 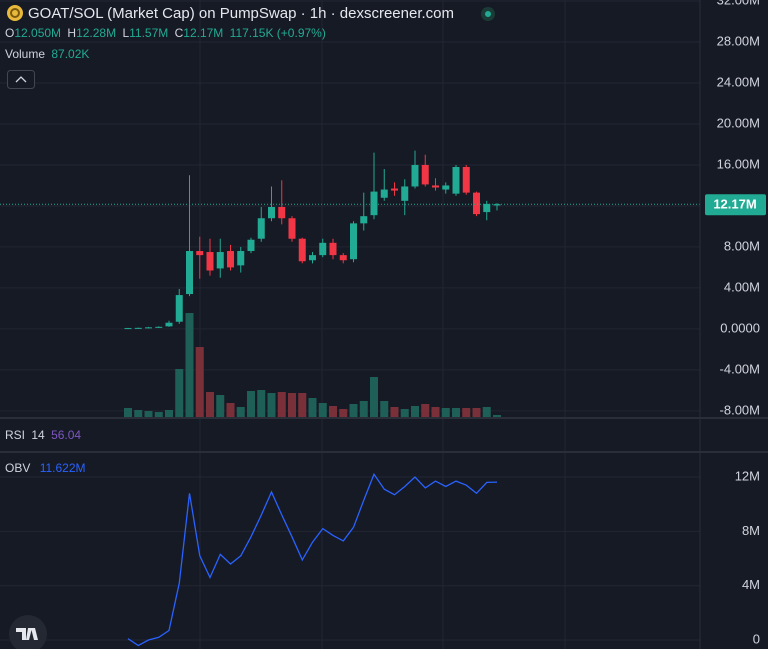 What do you see at coordinates (738, 40) in the screenshot?
I see `y-tick-label: 28.00M` at bounding box center [738, 40].